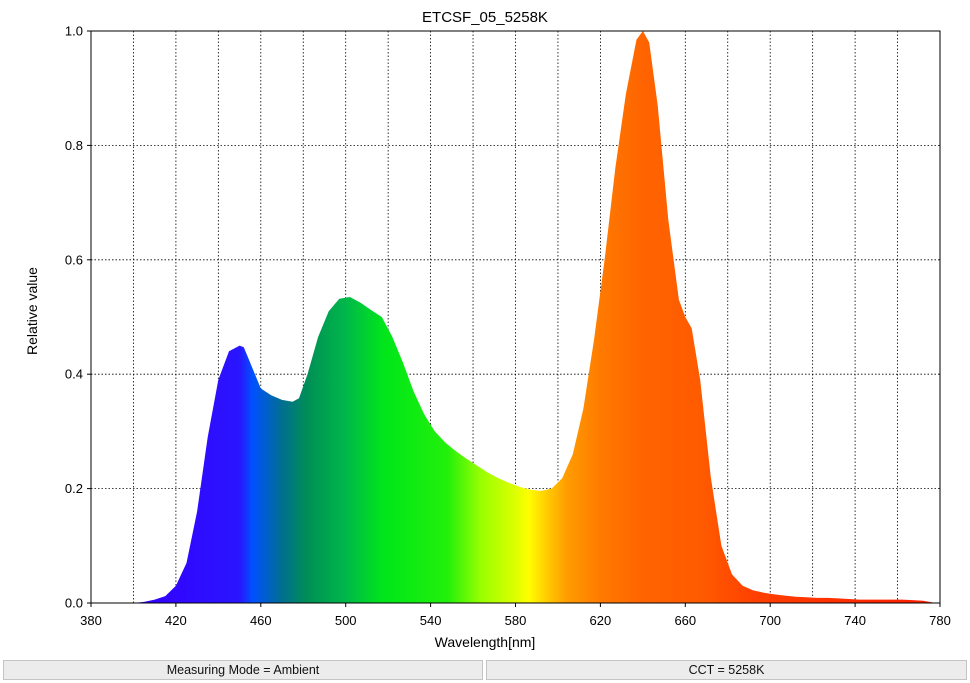 This screenshot has height=683, width=970. I want to click on status-bar: Measuring Mode = Ambient CCT = 5258K, so click(485, 670).